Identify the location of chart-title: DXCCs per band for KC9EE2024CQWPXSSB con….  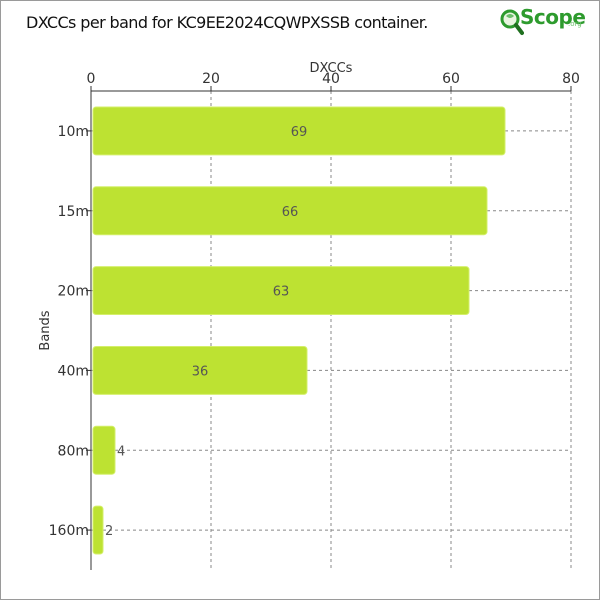
(227, 22).